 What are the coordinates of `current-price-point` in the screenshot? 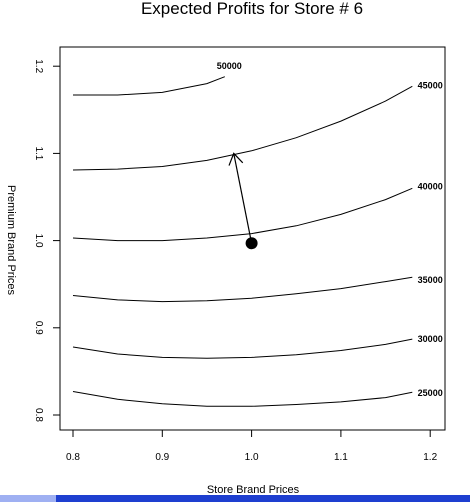 It's located at (251, 243).